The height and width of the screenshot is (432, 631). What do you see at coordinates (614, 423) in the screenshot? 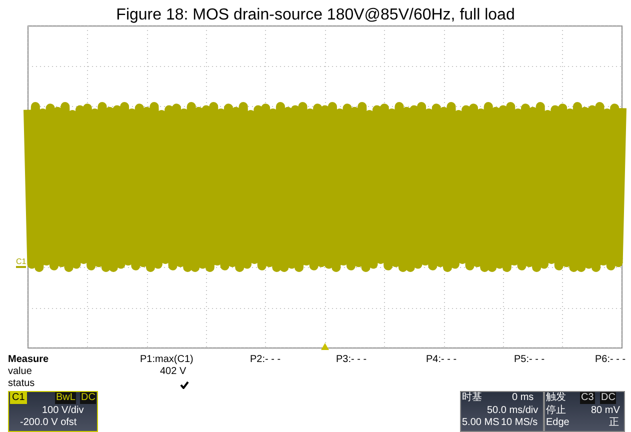
I see `text: 正` at bounding box center [614, 423].